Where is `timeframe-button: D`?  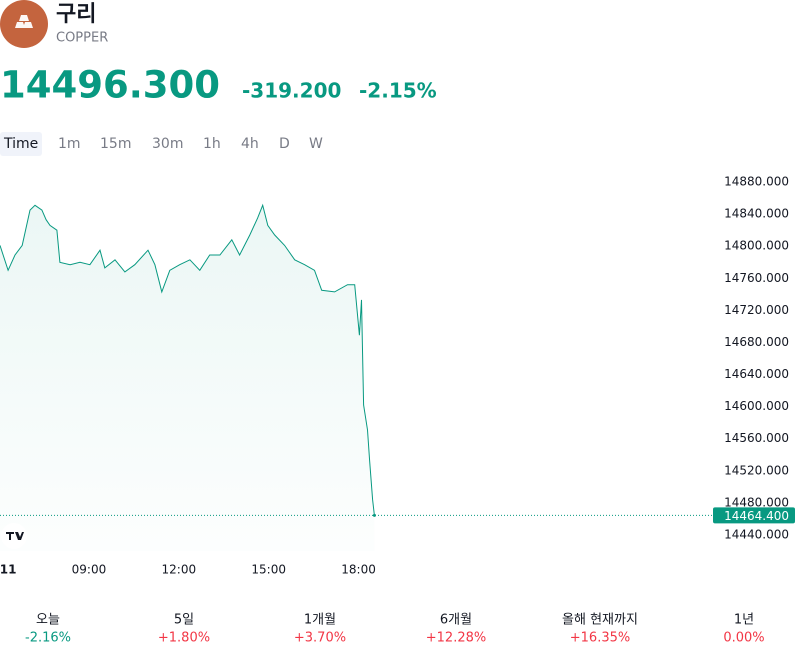 timeframe-button: D is located at coordinates (284, 144).